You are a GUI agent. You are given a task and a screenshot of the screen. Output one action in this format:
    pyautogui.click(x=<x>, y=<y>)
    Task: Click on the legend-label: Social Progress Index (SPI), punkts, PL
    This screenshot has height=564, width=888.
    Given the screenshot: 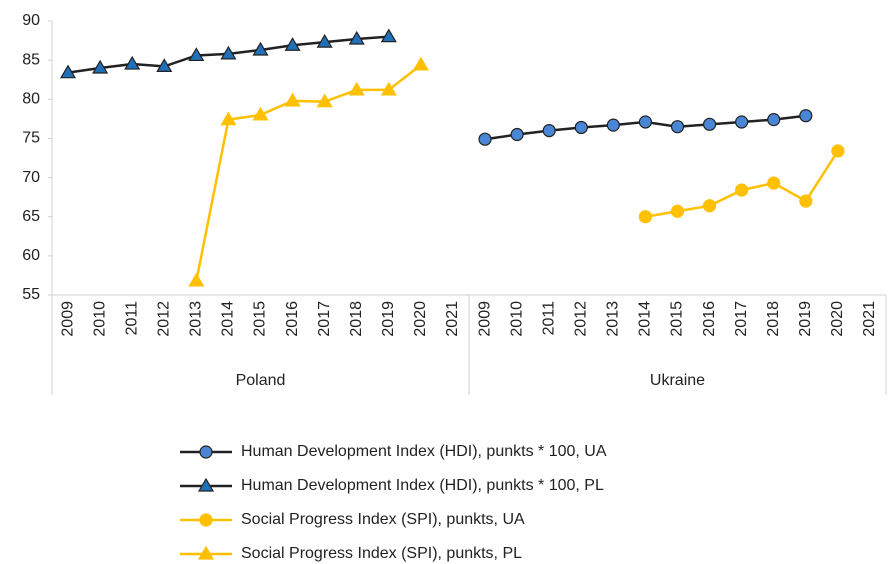 What is the action you would take?
    pyautogui.click(x=381, y=553)
    